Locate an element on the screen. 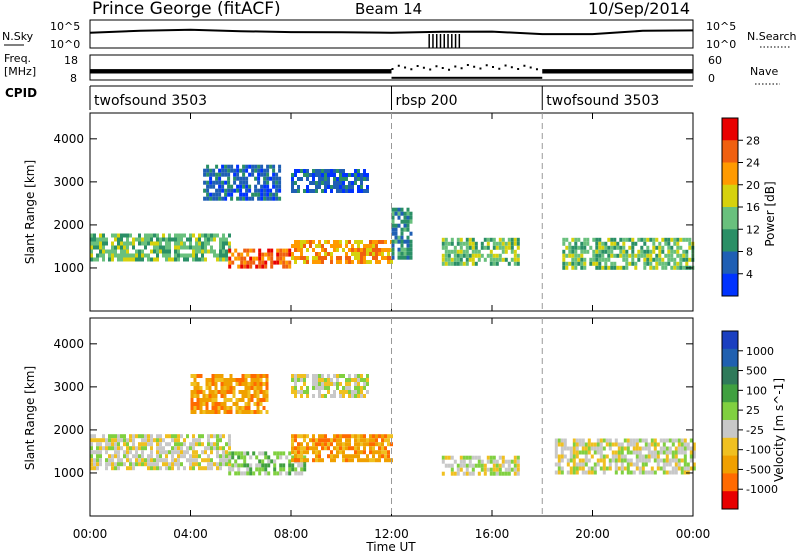 The width and height of the screenshot is (800, 554). freq-frame is located at coordinates (391, 67).